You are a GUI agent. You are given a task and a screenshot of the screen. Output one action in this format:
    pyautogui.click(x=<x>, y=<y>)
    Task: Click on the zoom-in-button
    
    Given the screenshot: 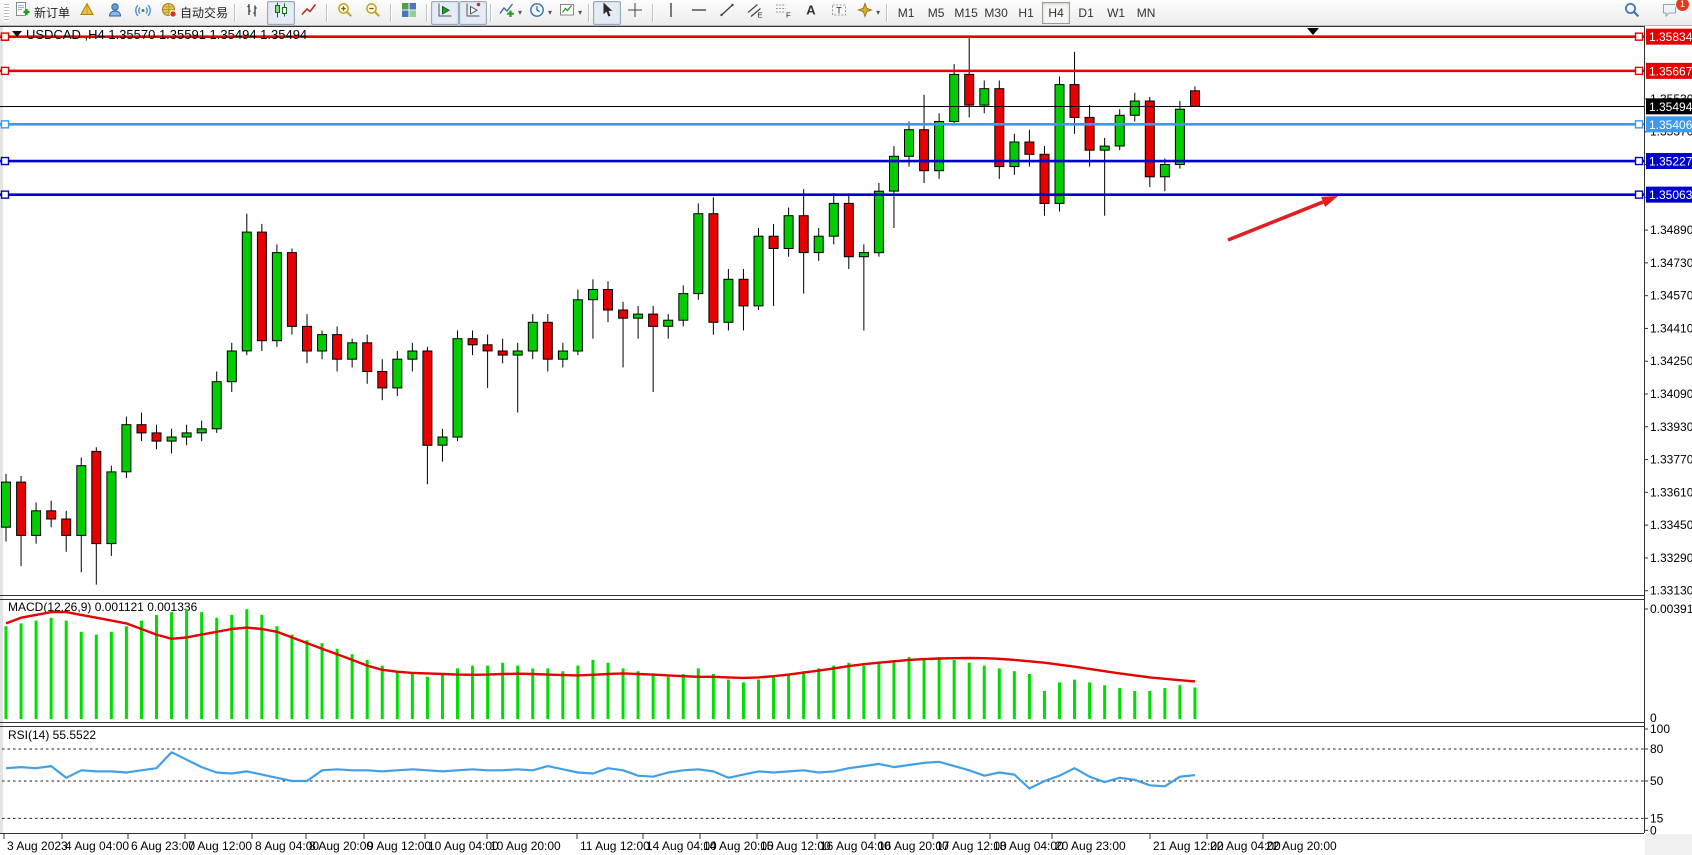 What is the action you would take?
    pyautogui.click(x=345, y=13)
    